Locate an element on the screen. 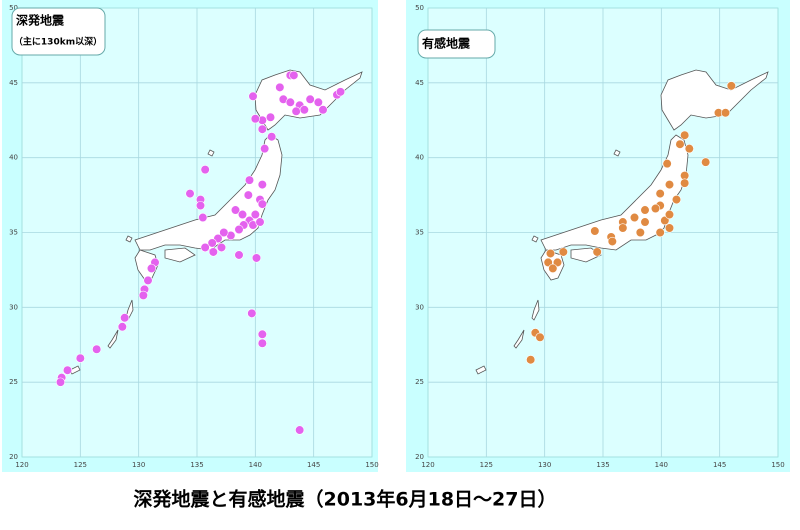 The image size is (800, 530). x-tick-label: 125 is located at coordinates (486, 465).